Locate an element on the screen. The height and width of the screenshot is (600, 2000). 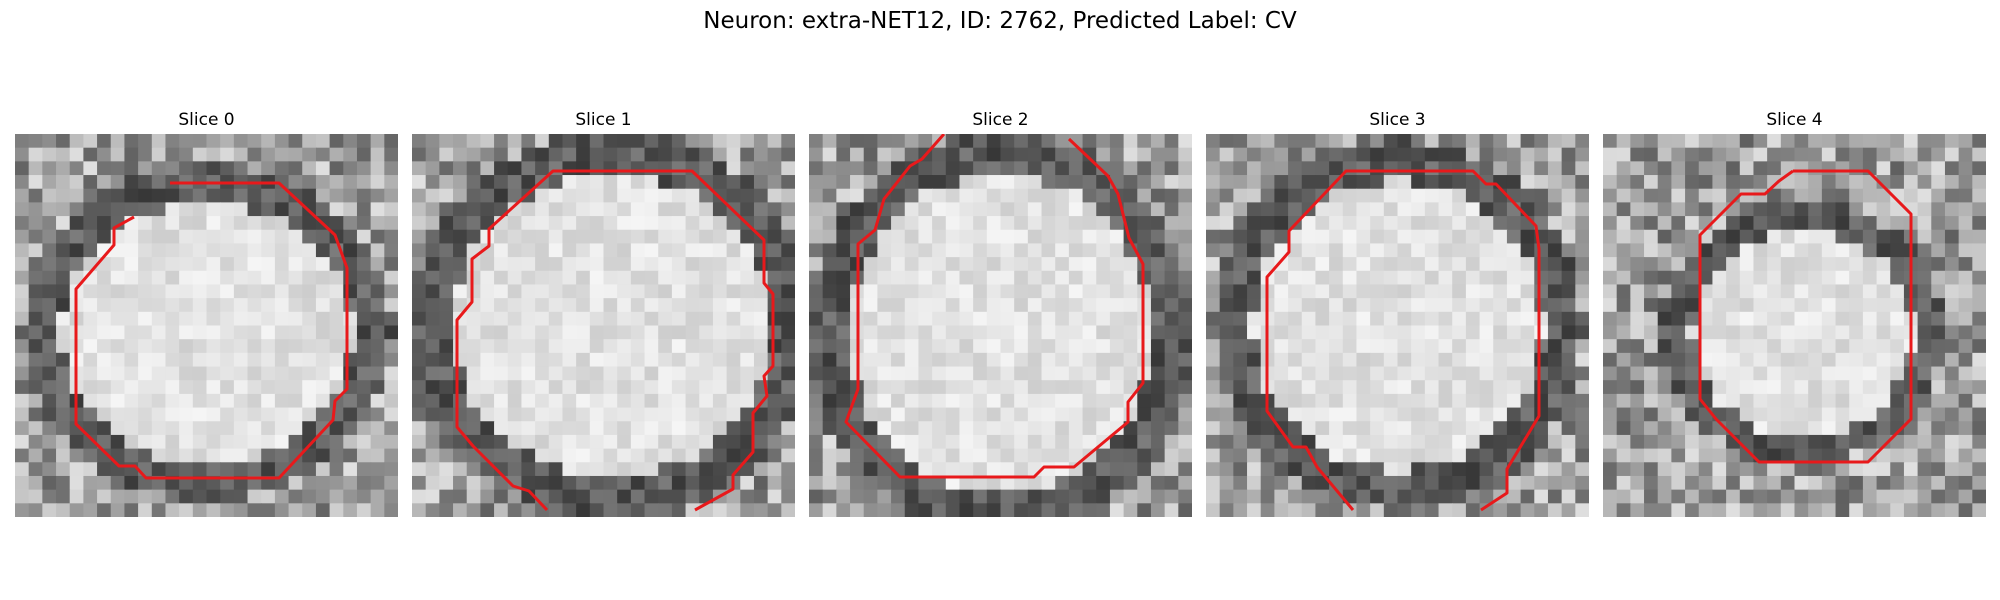
slice-title: Slice 1 is located at coordinates (603, 120).